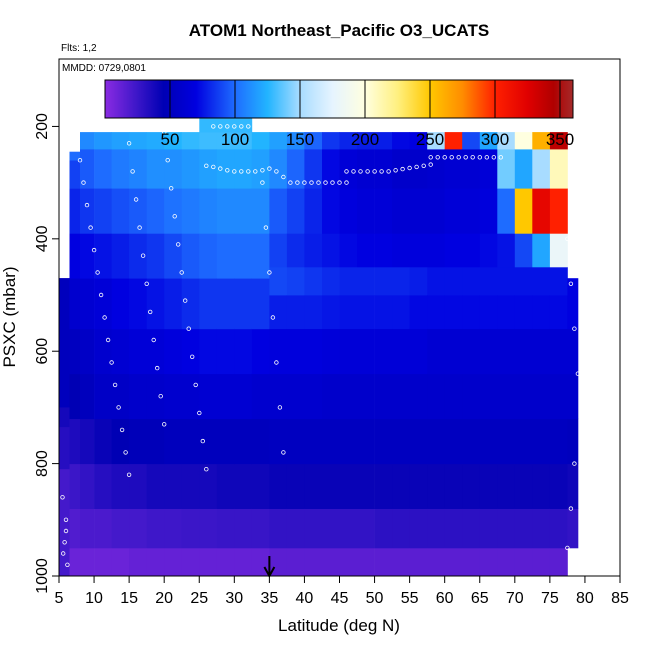 The height and width of the screenshot is (655, 650). I want to click on colorbar-ticks: 50 100 150 200 250 300 350, so click(367, 114).